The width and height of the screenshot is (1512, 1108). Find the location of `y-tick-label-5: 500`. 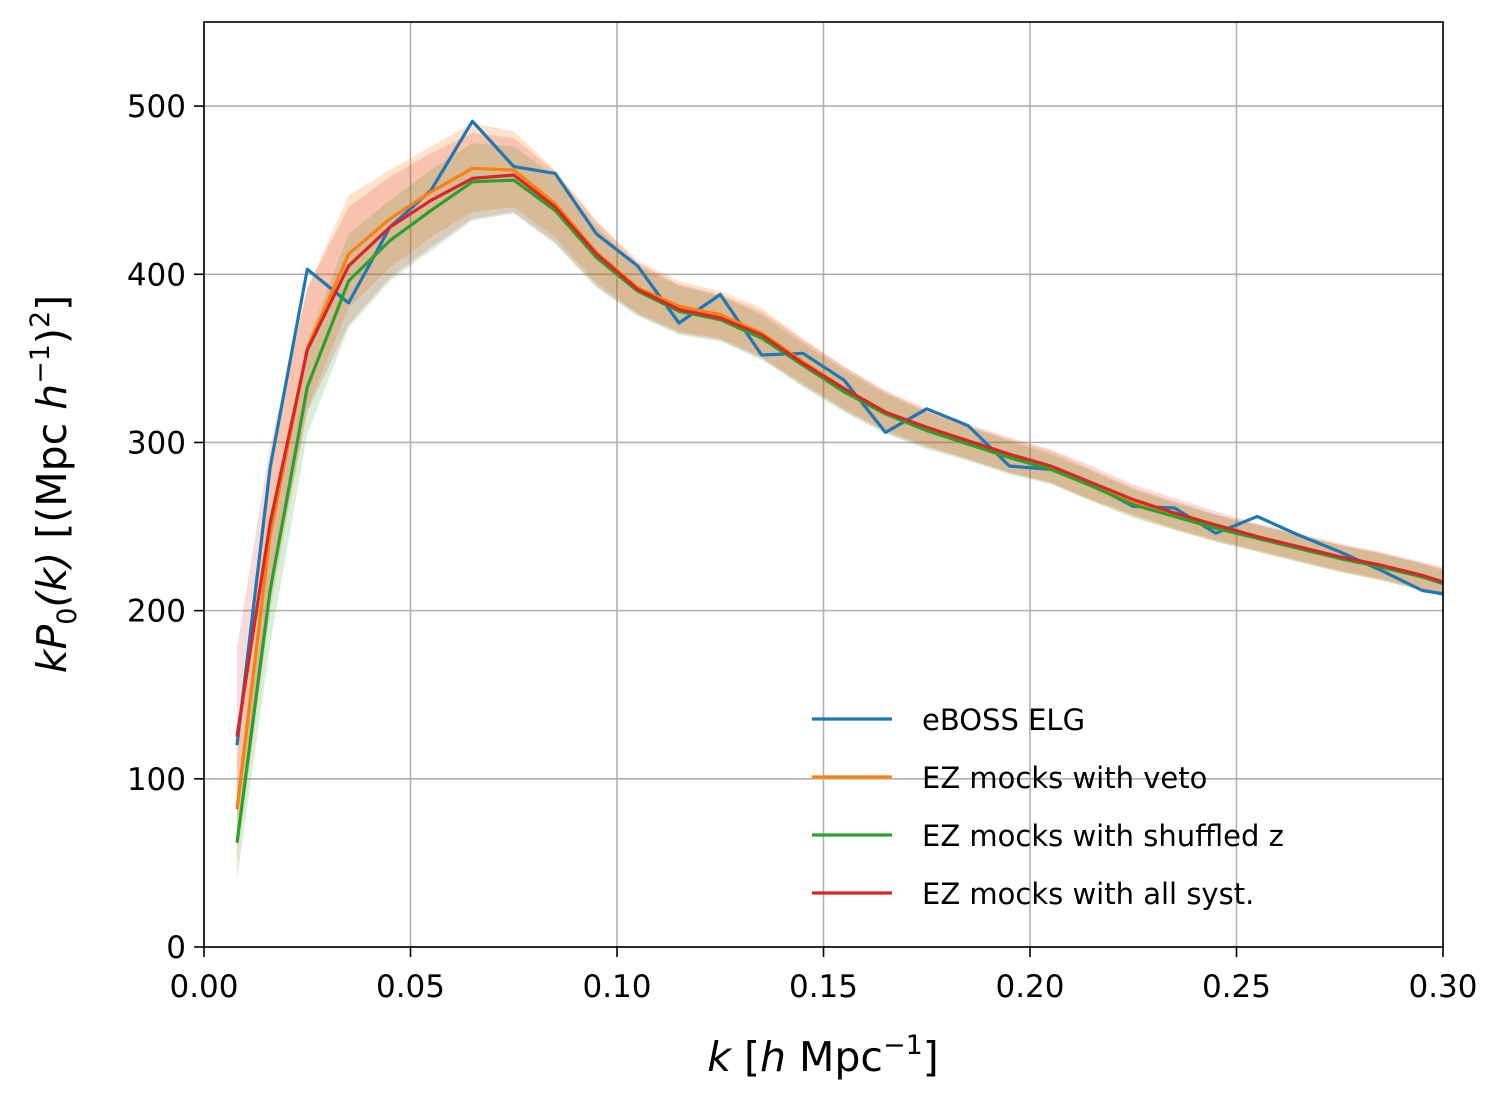

y-tick-label-5: 500 is located at coordinates (156, 107).